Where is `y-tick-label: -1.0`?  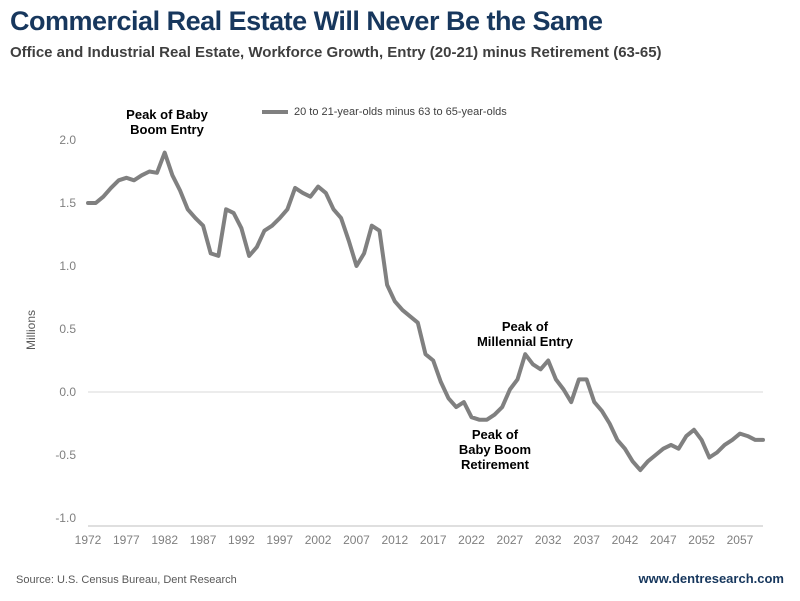
y-tick-label: -1.0 is located at coordinates (65, 518).